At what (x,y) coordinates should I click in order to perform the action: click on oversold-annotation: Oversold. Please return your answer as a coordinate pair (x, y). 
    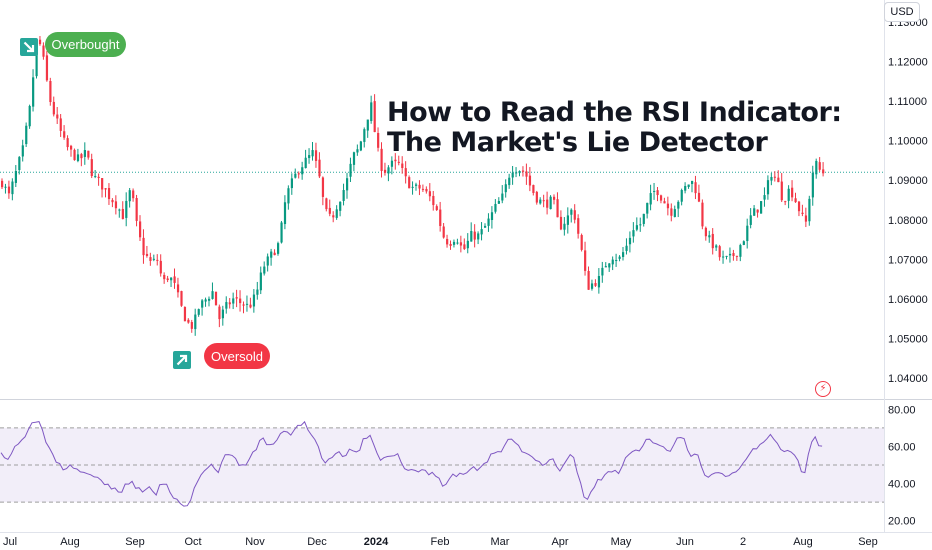
    Looking at the image, I should click on (221, 356).